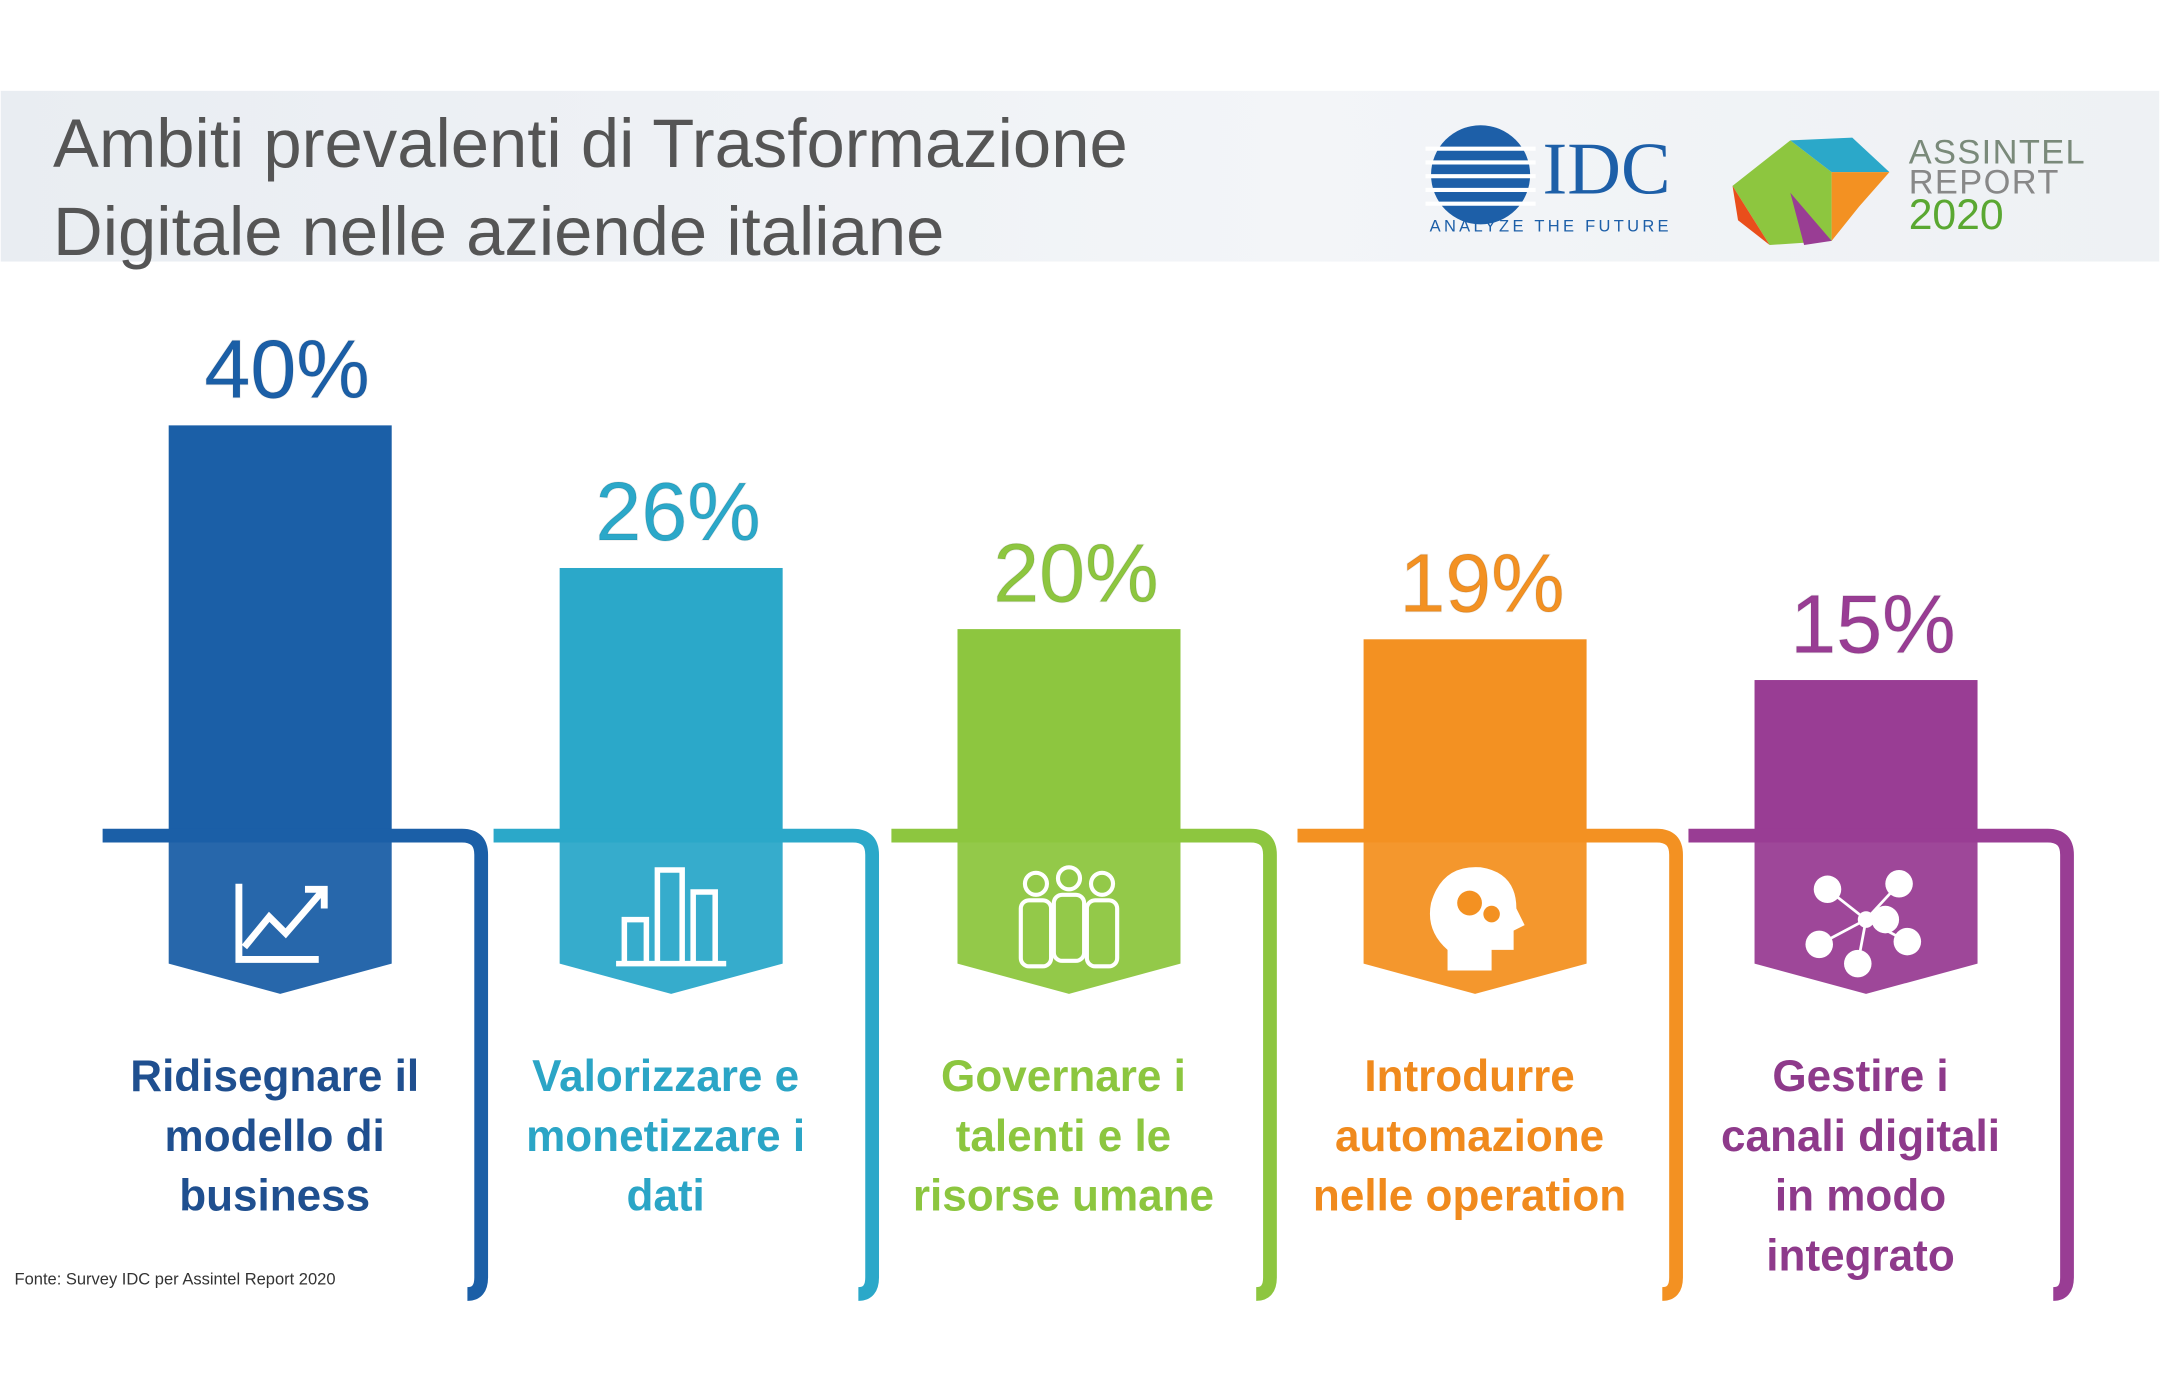 Image resolution: width=2160 pixels, height=1400 pixels. I want to click on category-label: modello di, so click(275, 1136).